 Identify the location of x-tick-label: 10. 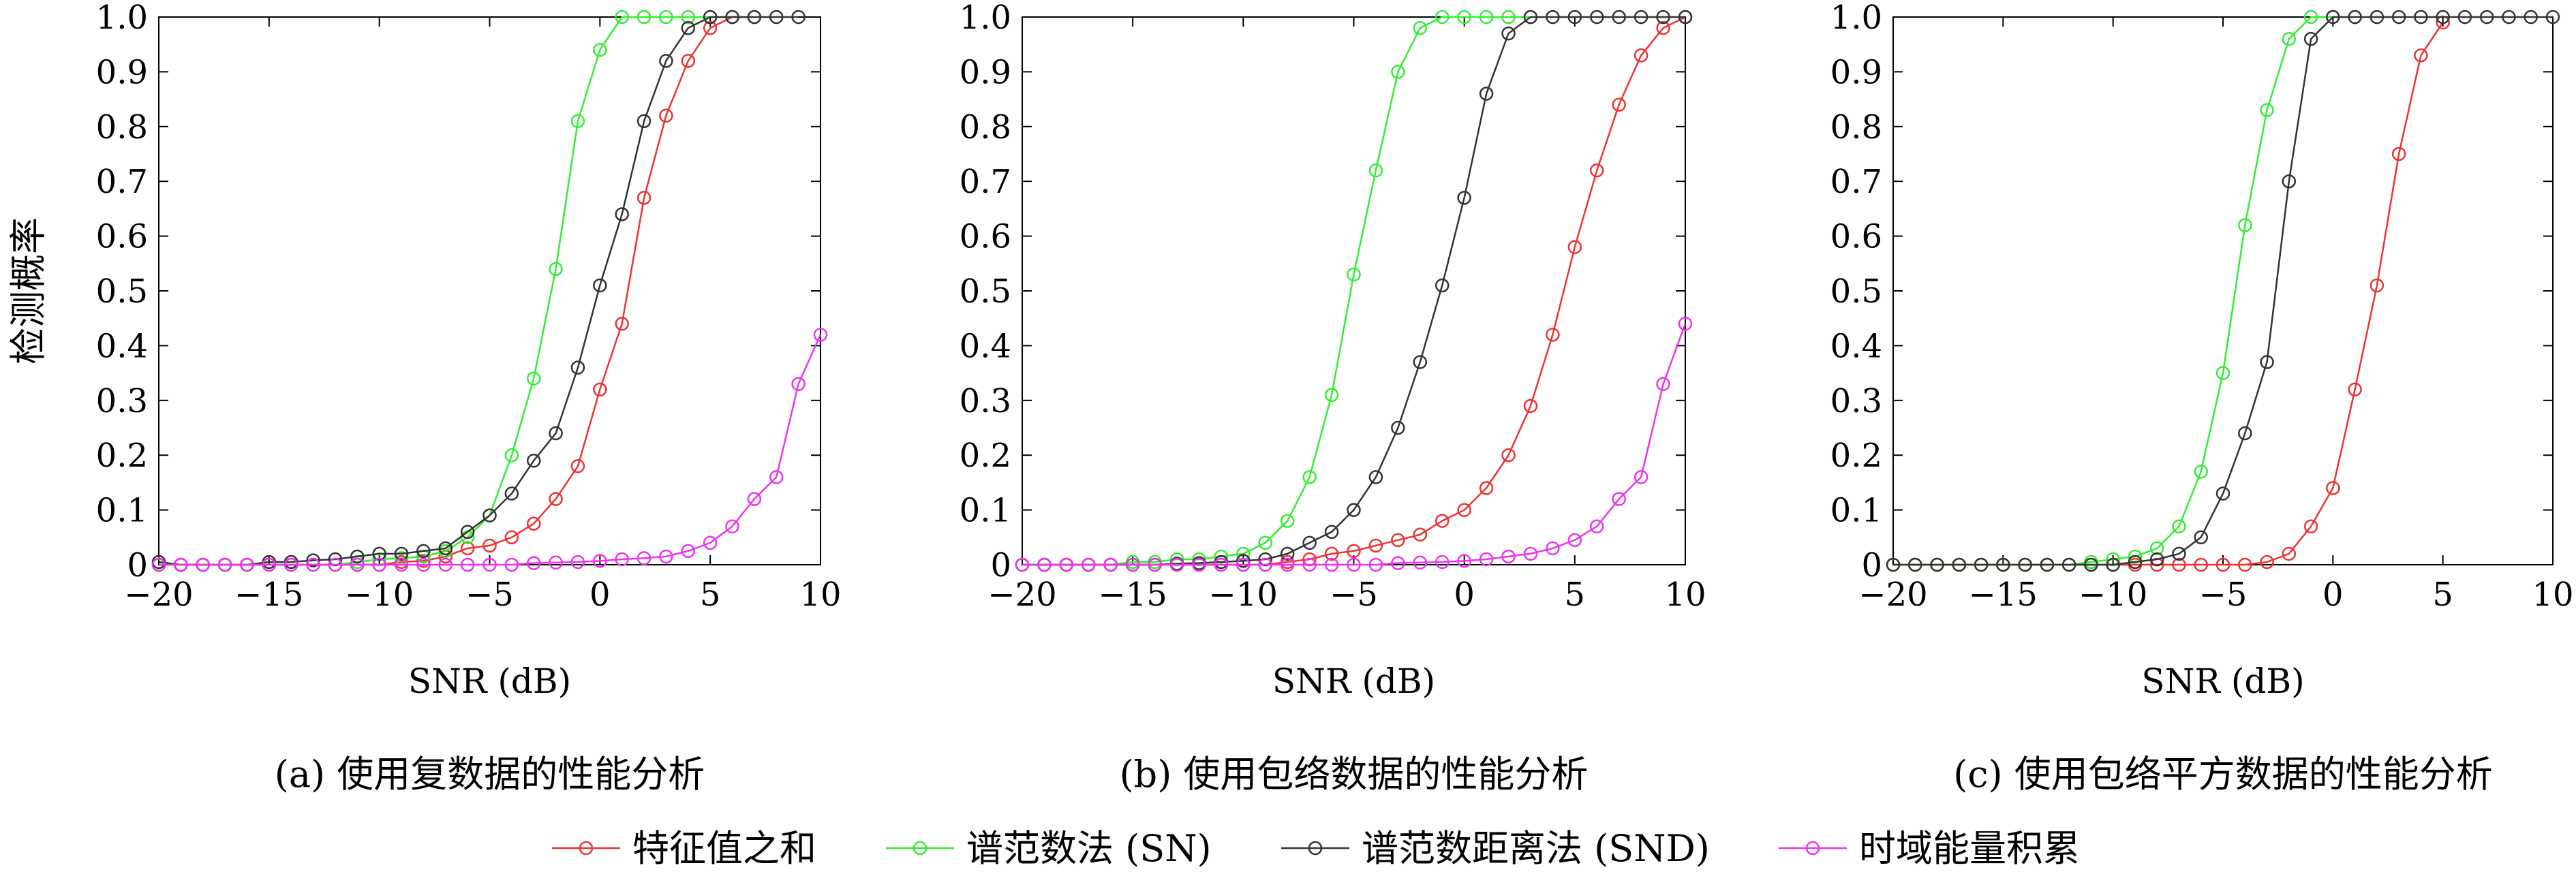
(820, 595).